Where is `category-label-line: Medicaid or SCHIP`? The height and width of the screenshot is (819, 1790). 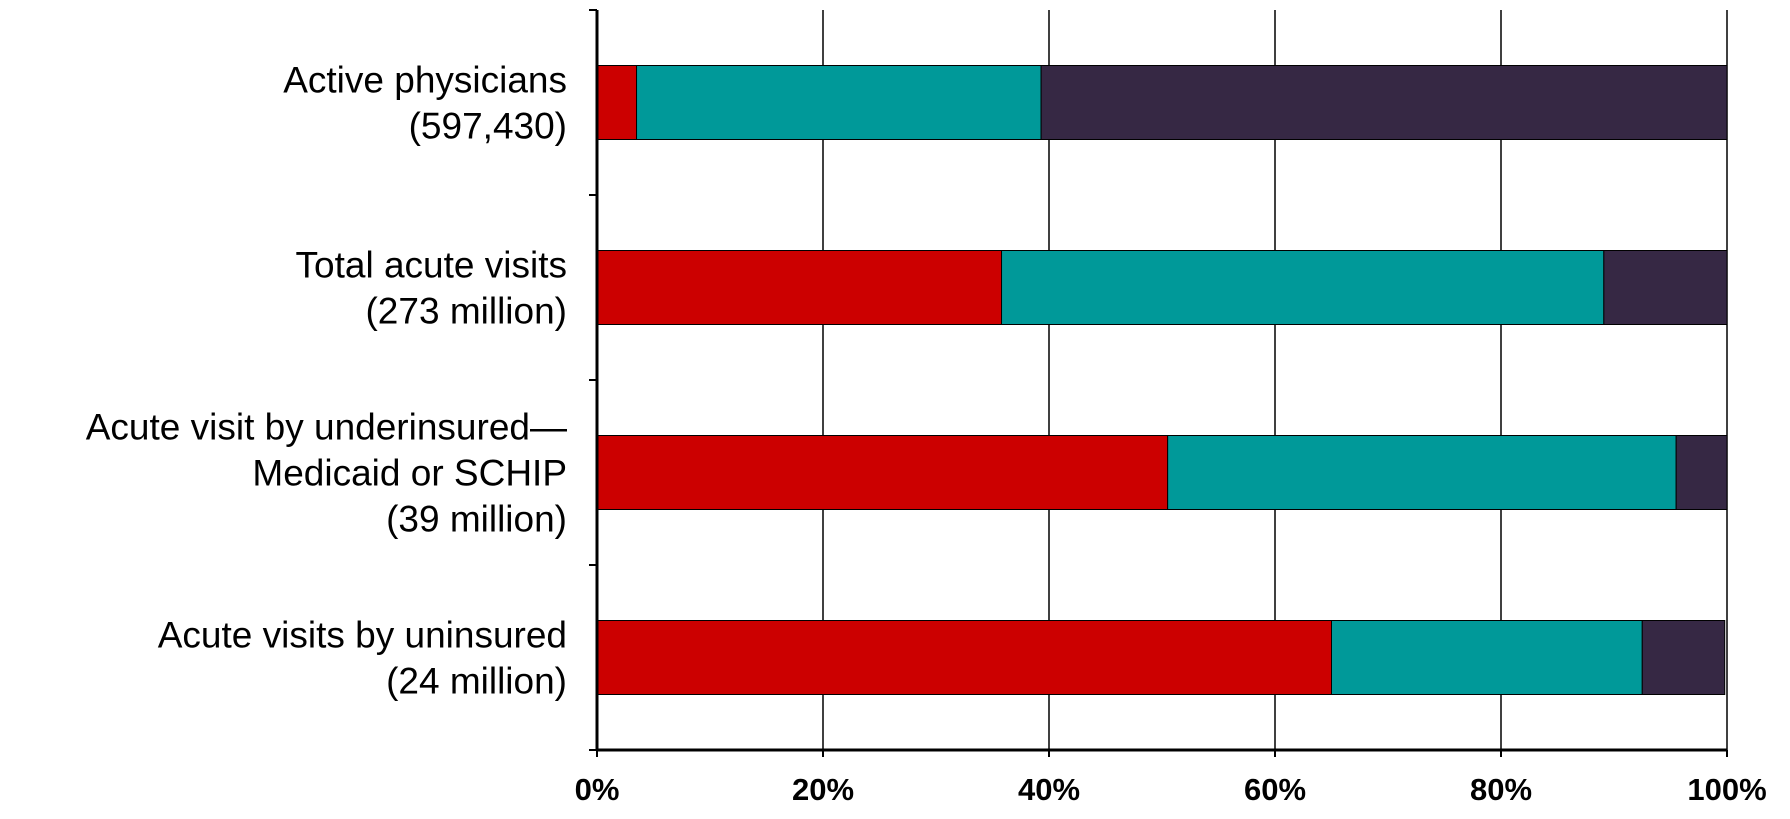 category-label-line: Medicaid or SCHIP is located at coordinates (409, 473).